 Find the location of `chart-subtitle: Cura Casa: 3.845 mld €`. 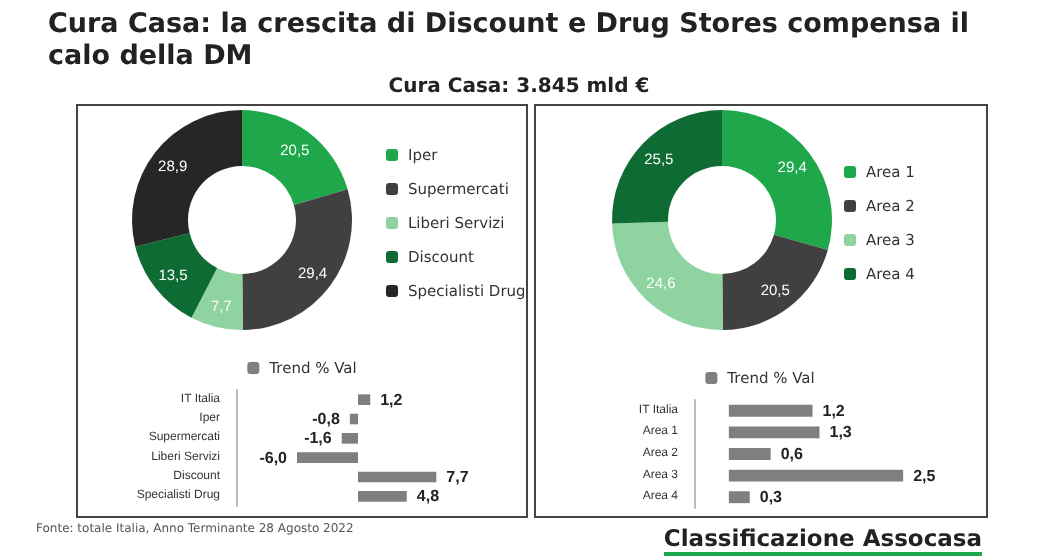

chart-subtitle: Cura Casa: 3.845 mld € is located at coordinates (519, 87).